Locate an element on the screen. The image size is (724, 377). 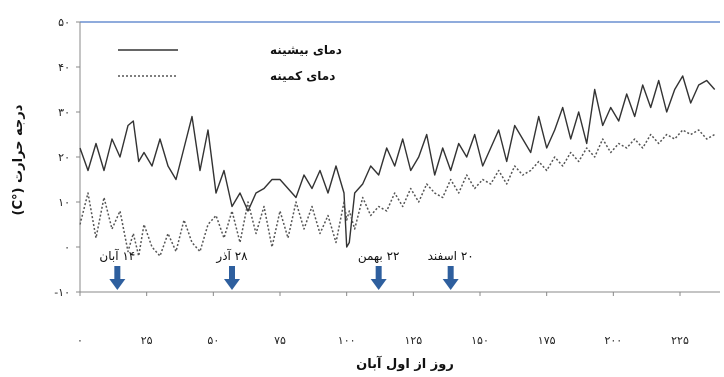
y-tick-label: -۱۰ is located at coordinates (62, 292).